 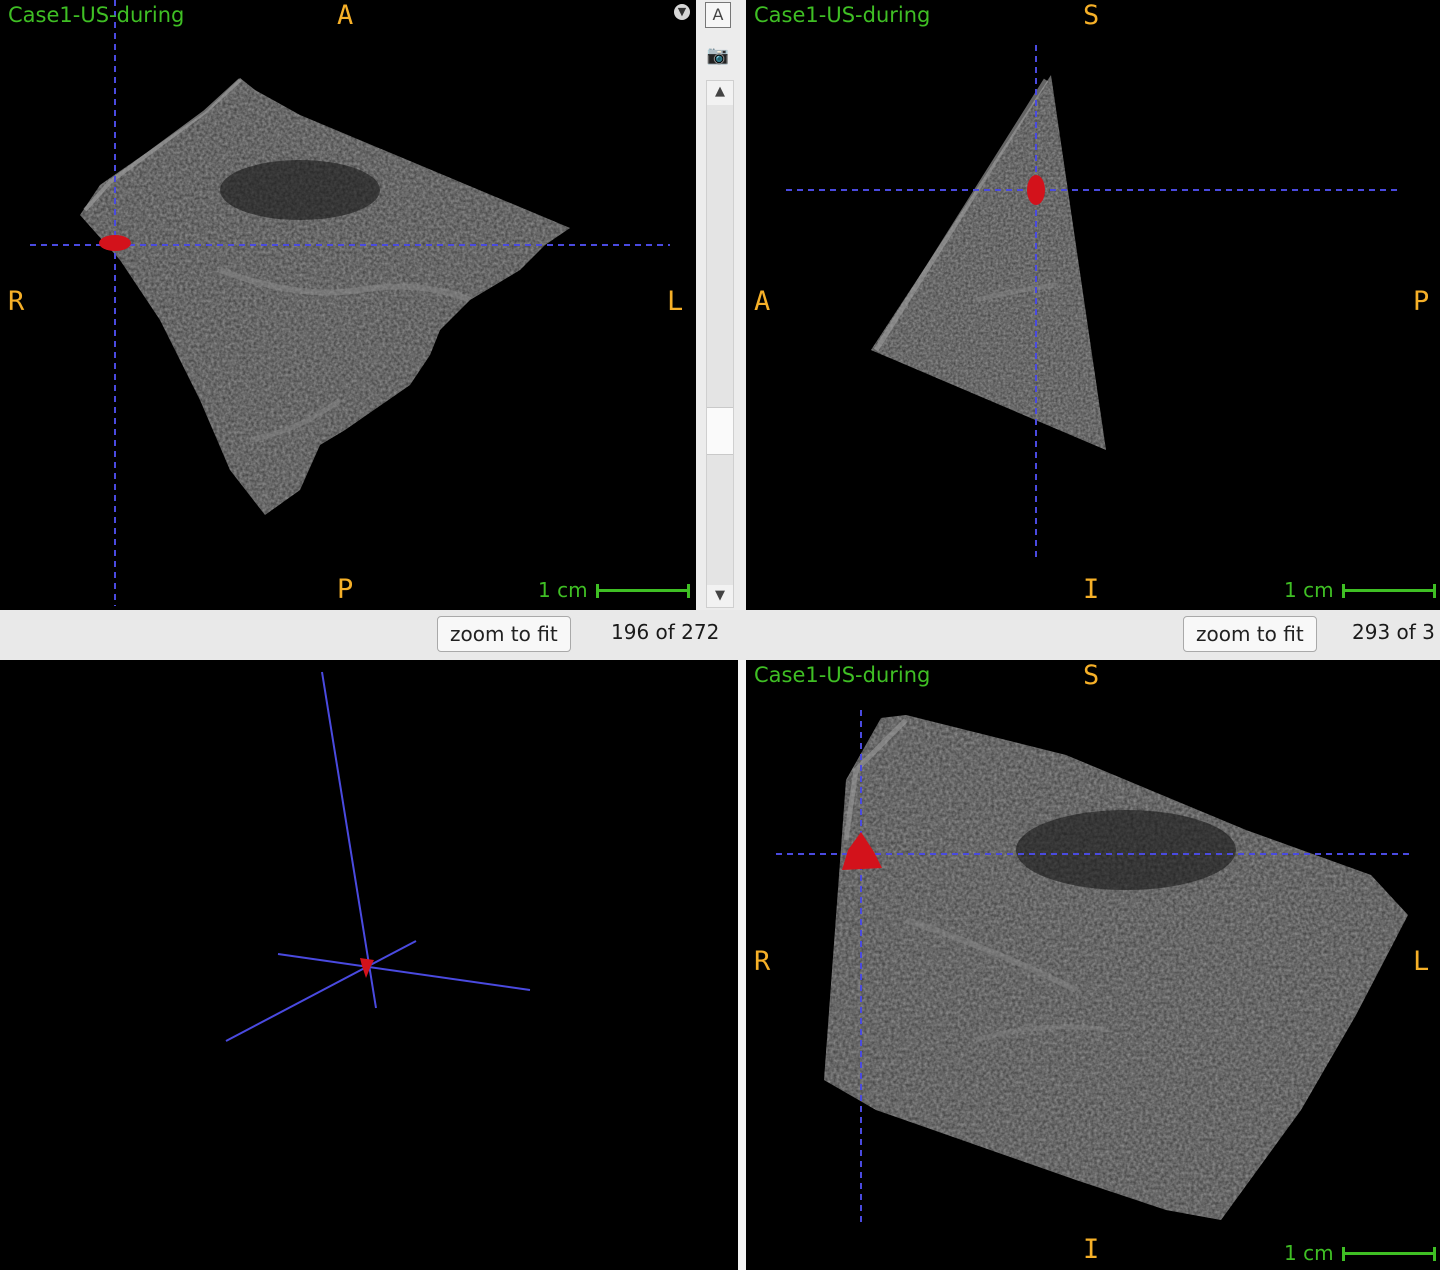 What do you see at coordinates (378, 856) in the screenshot?
I see `3d-render` at bounding box center [378, 856].